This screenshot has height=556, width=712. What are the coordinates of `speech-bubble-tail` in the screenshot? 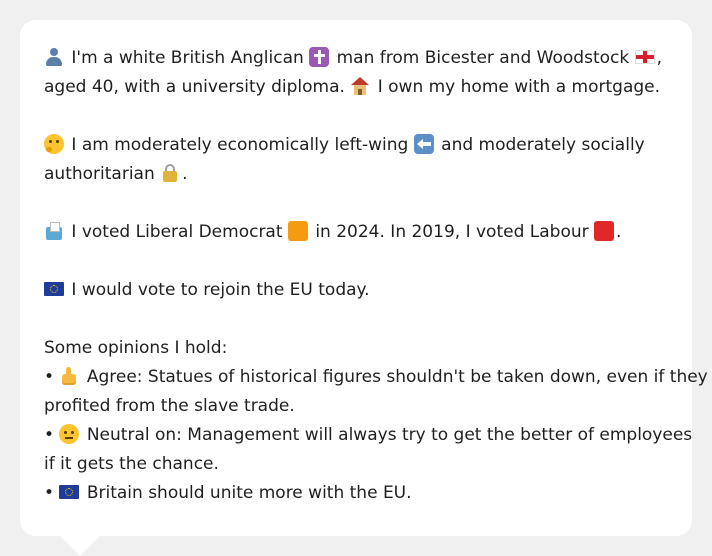 It's located at (80, 546).